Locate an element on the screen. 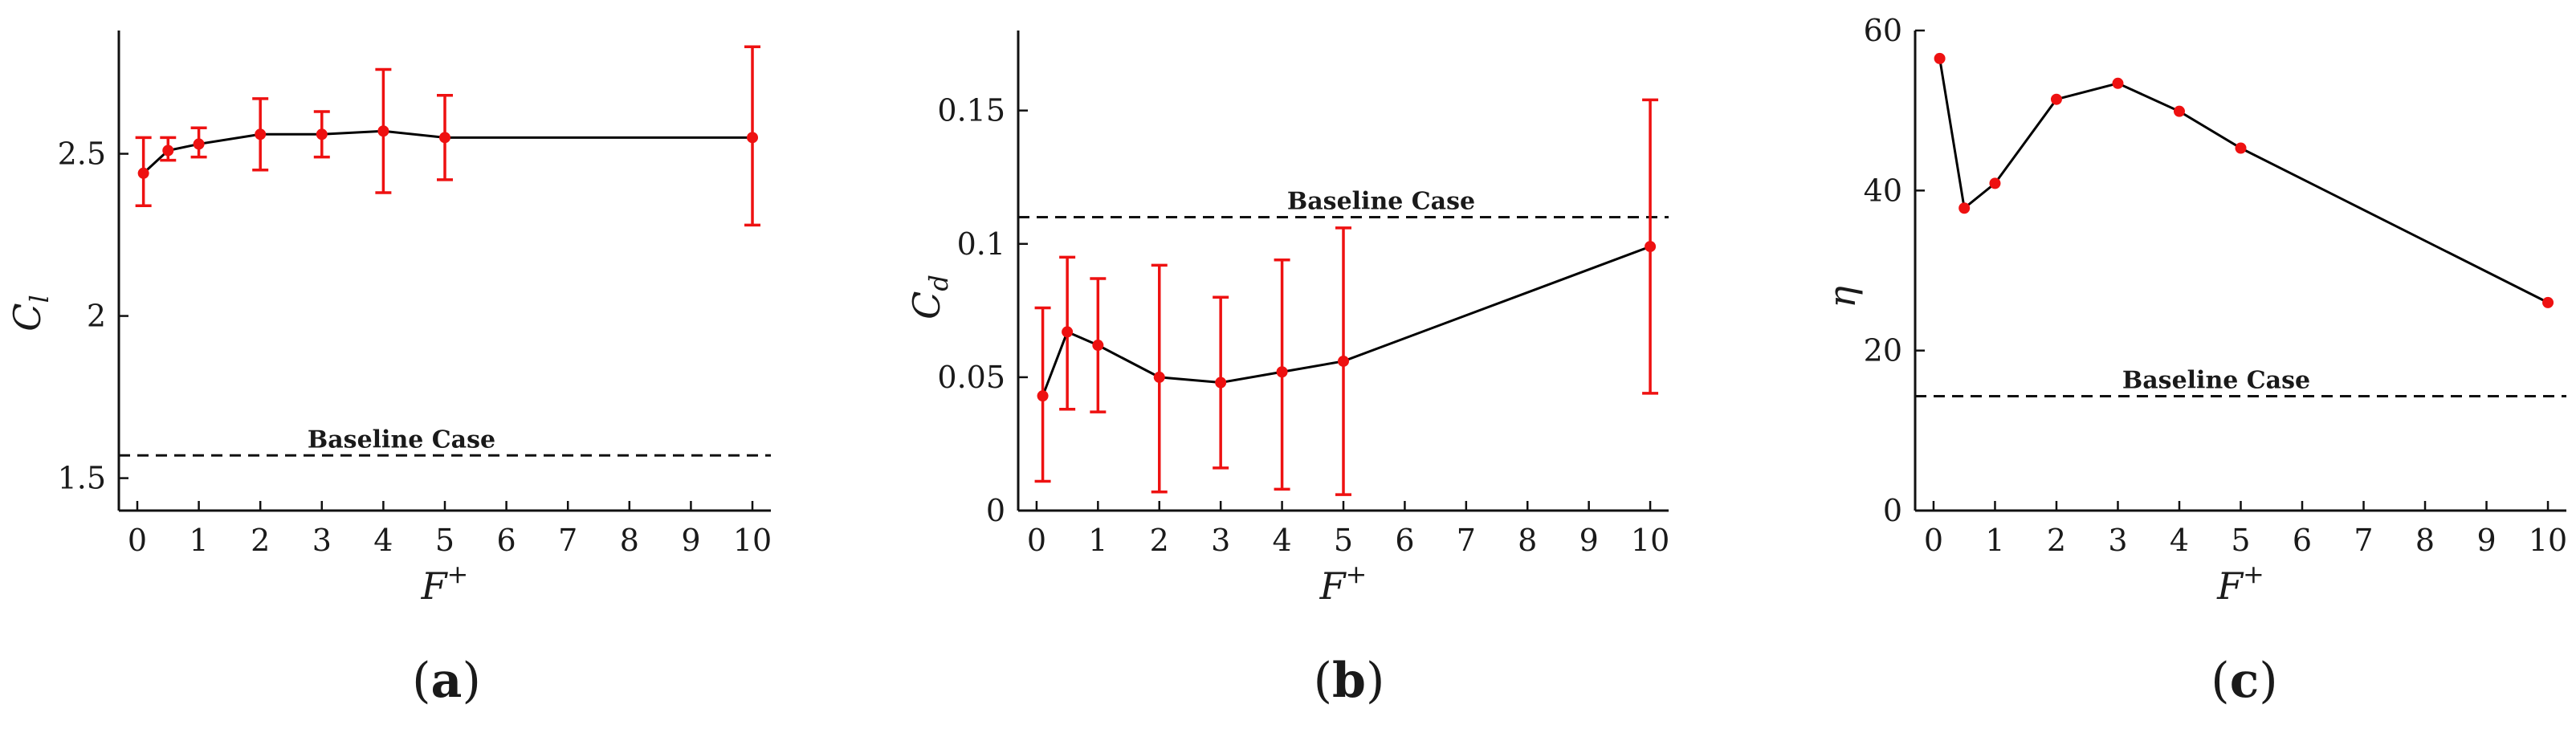 The height and width of the screenshot is (745, 2576). panel-label-letter: a is located at coordinates (447, 681).